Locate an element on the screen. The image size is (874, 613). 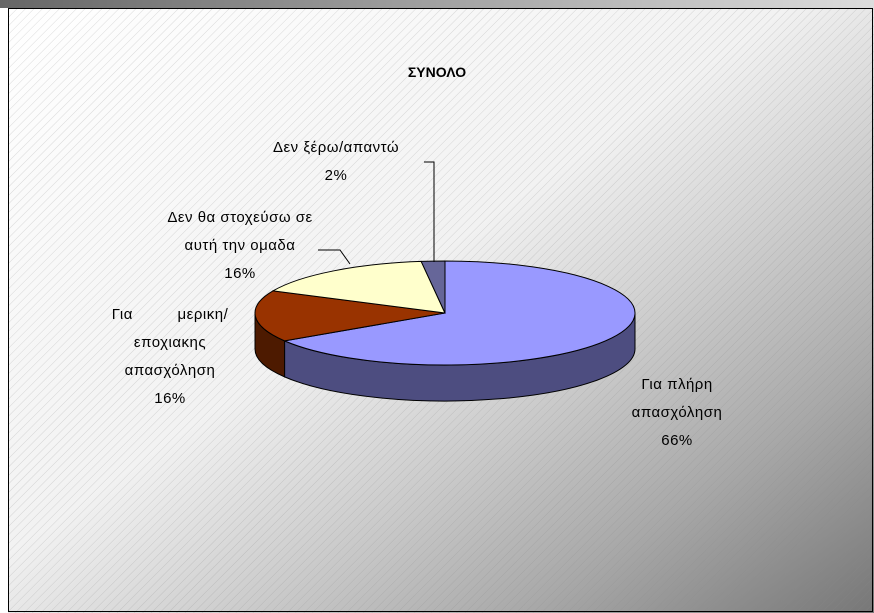
value-label: 2% is located at coordinates (336, 175).